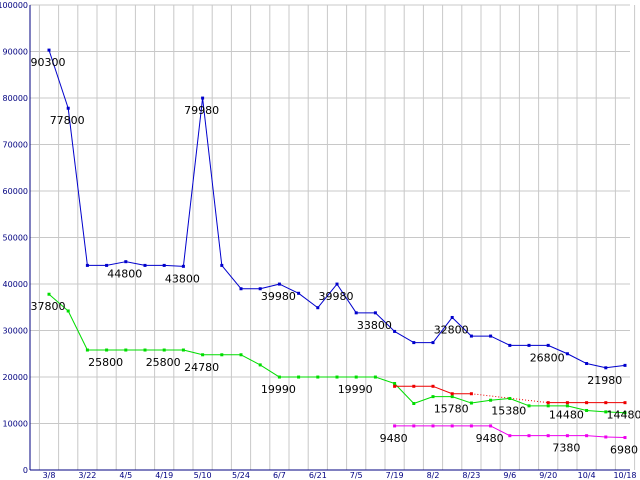 Image resolution: width=640 pixels, height=480 pixels. What do you see at coordinates (508, 410) in the screenshot?
I see `data-label: 15380` at bounding box center [508, 410].